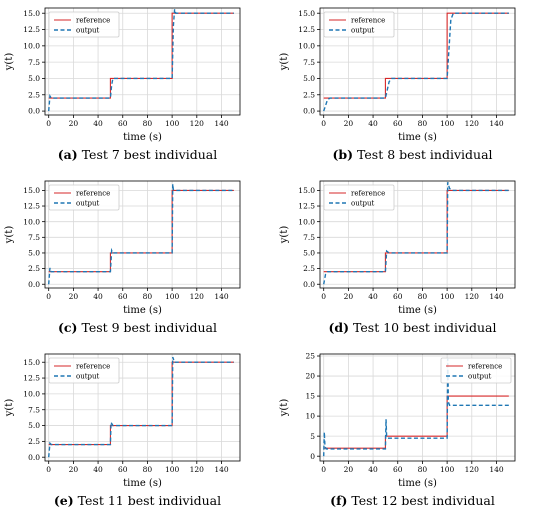 The height and width of the screenshot is (519, 550). I want to click on caption-b: (b) Test 8 best individual, so click(412, 154).